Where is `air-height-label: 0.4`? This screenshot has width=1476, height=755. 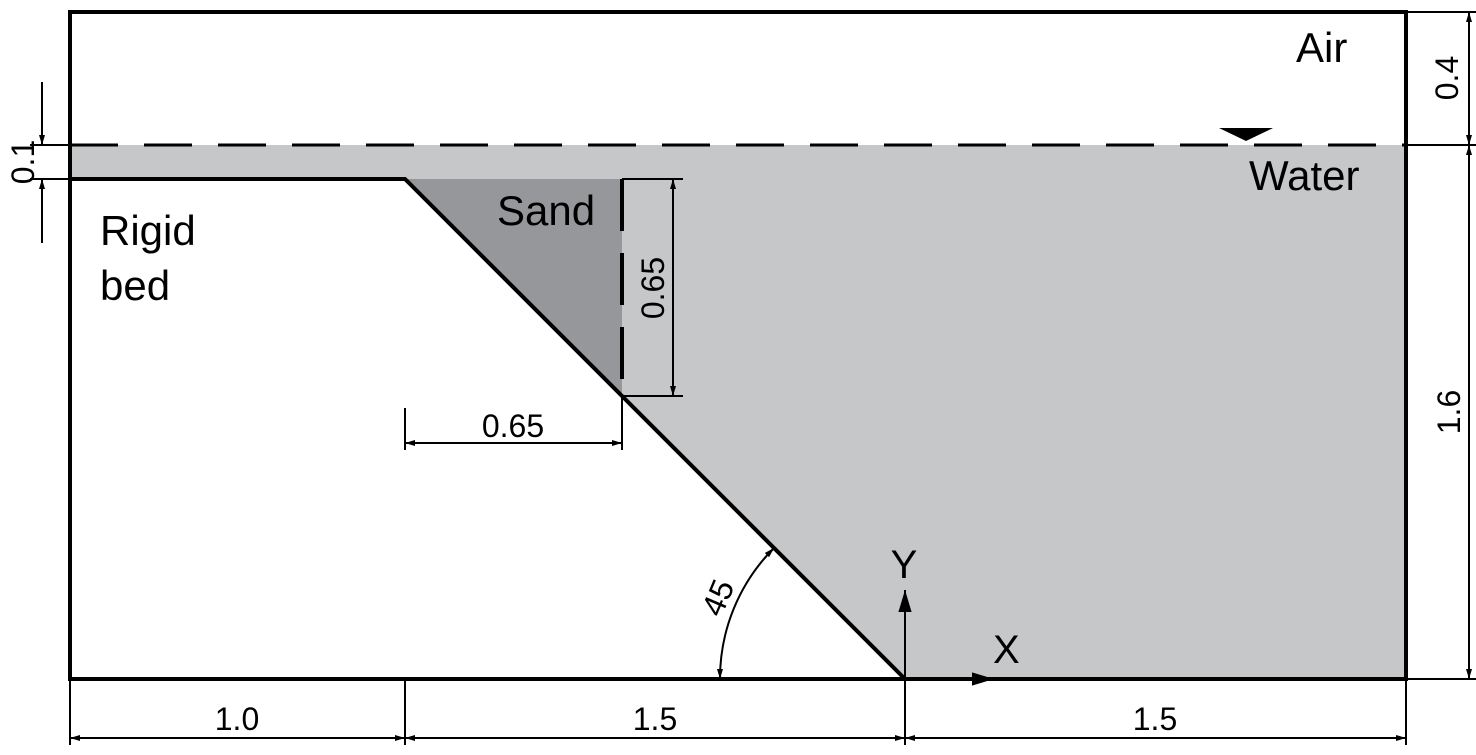 air-height-label: 0.4 is located at coordinates (1447, 78).